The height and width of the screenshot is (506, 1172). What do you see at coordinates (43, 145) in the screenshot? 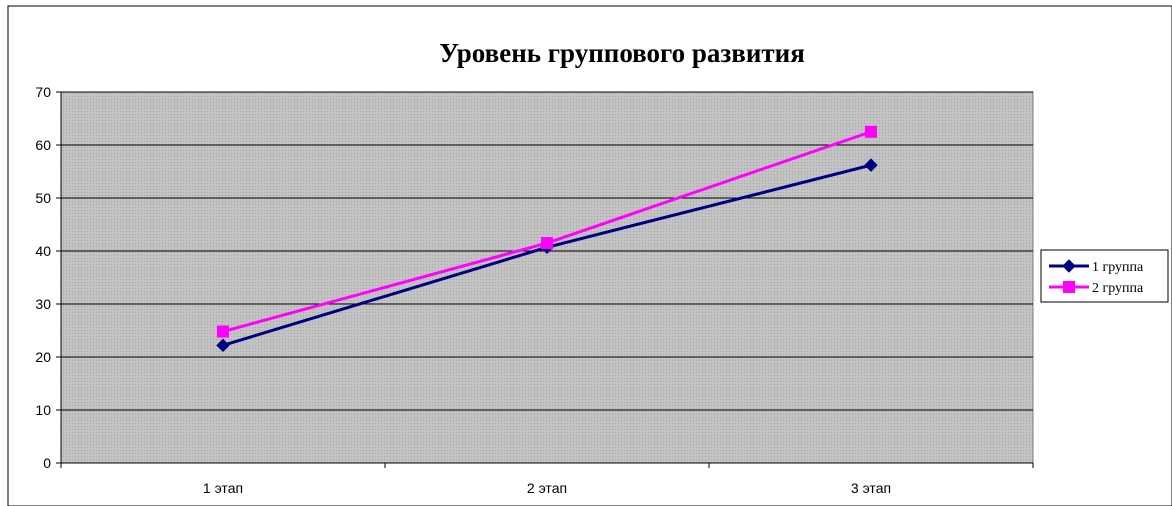
I see `y-tick-label: 60` at bounding box center [43, 145].